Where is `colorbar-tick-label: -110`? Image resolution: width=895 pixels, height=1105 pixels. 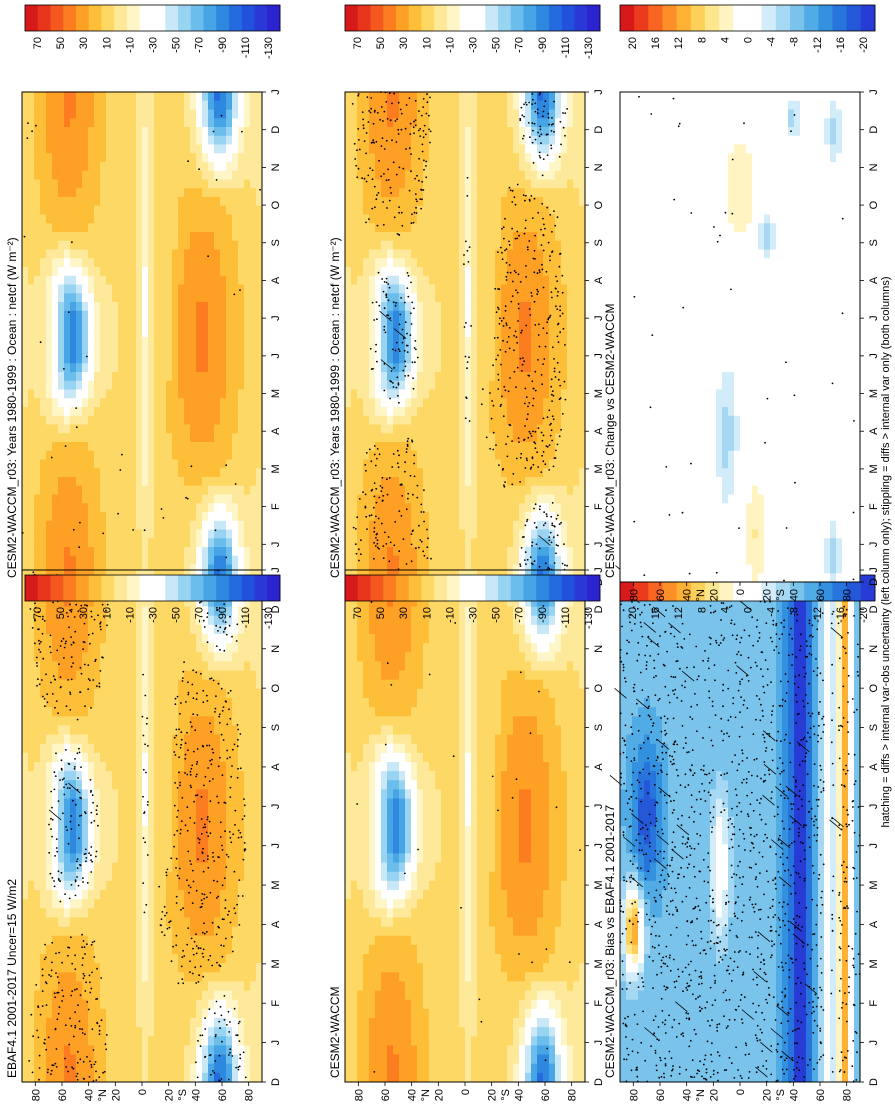 colorbar-tick-label: -110 is located at coordinates (566, 47).